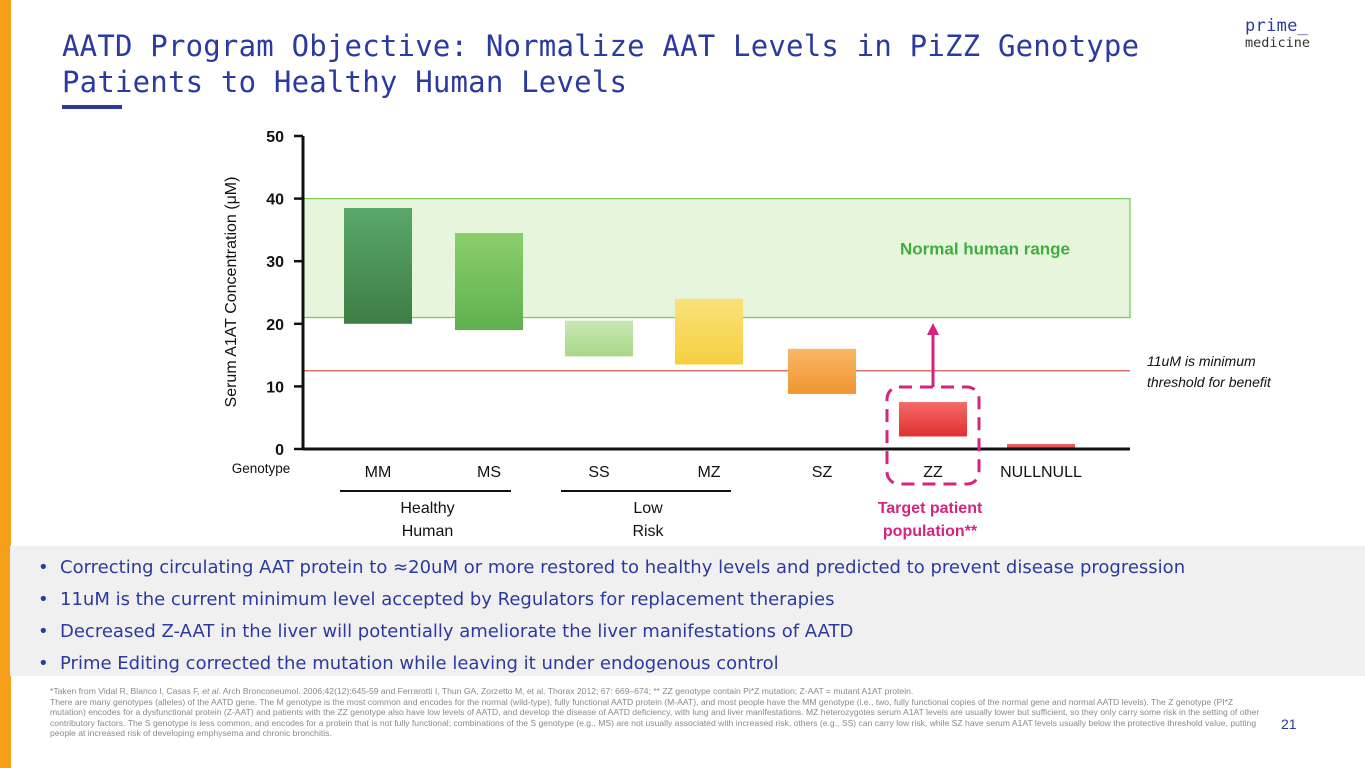  Describe the element at coordinates (489, 472) in the screenshot. I see `category-label: MS` at that location.